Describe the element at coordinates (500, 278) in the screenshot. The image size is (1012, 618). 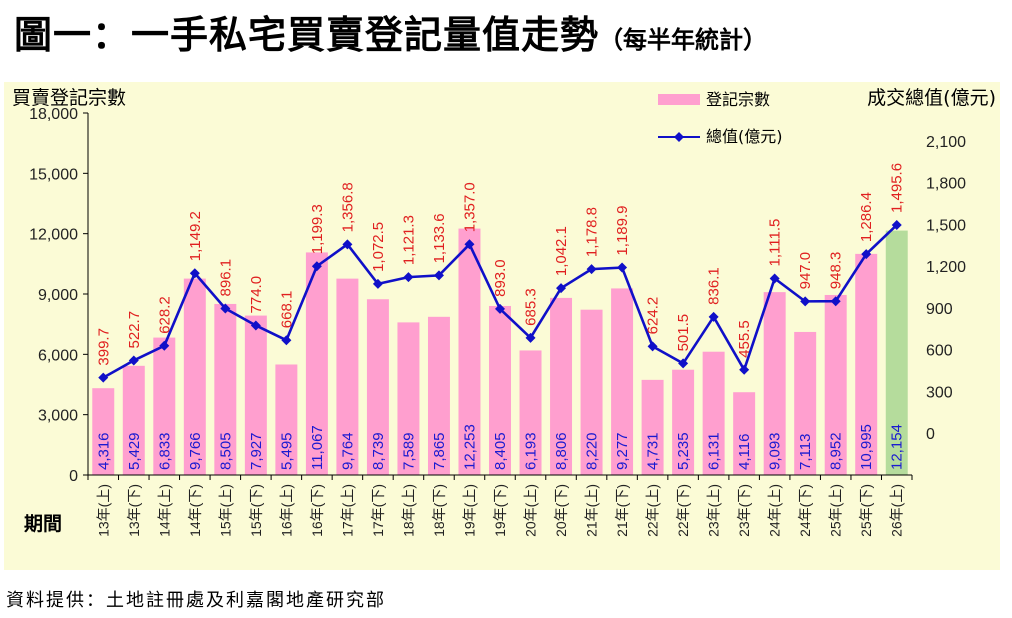
I see `line-value-label: 893.0` at that location.